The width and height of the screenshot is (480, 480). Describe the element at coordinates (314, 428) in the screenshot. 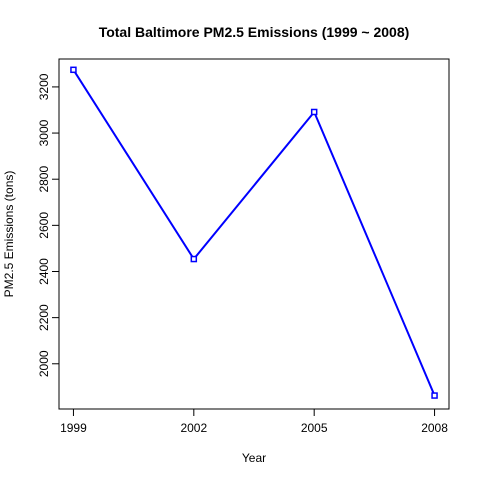

I see `x-tick-label: 2005` at that location.